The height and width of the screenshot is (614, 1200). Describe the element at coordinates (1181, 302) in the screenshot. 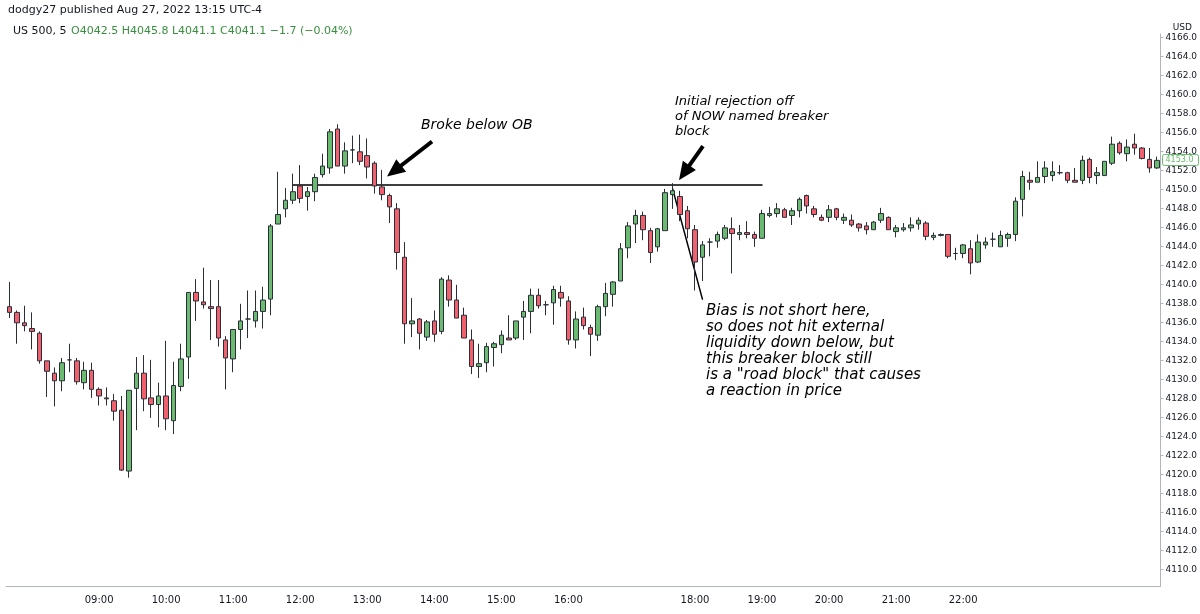

I see `y-tick-label: 4138.0` at that location.